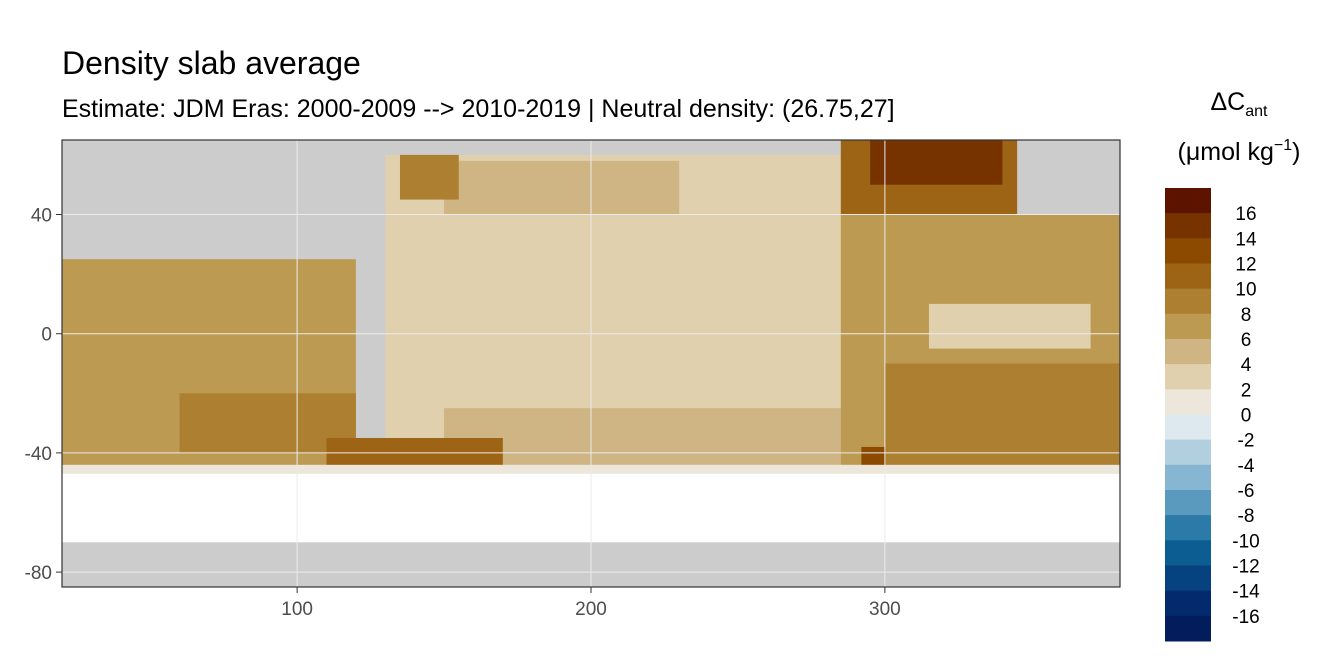  What do you see at coordinates (1245, 541) in the screenshot?
I see `legend-tick-label: -10` at bounding box center [1245, 541].